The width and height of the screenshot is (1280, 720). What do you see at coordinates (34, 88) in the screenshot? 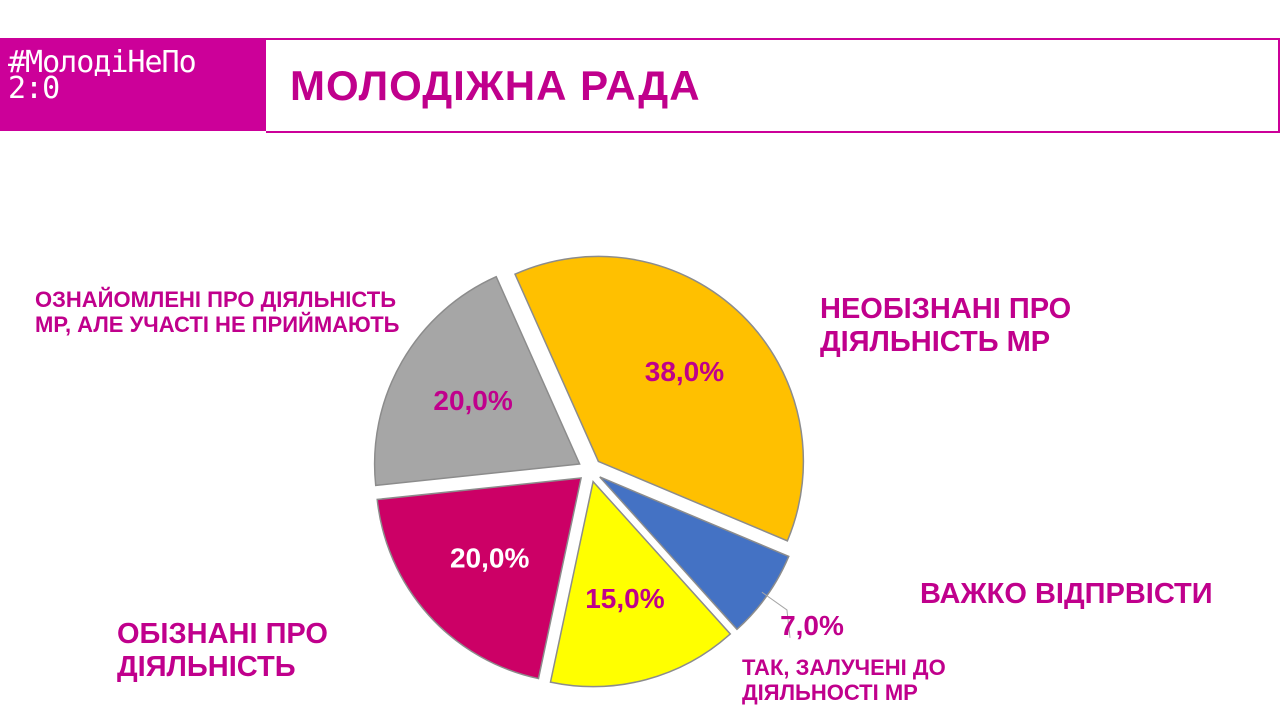
I see `logo-line: 2:0` at bounding box center [34, 88].